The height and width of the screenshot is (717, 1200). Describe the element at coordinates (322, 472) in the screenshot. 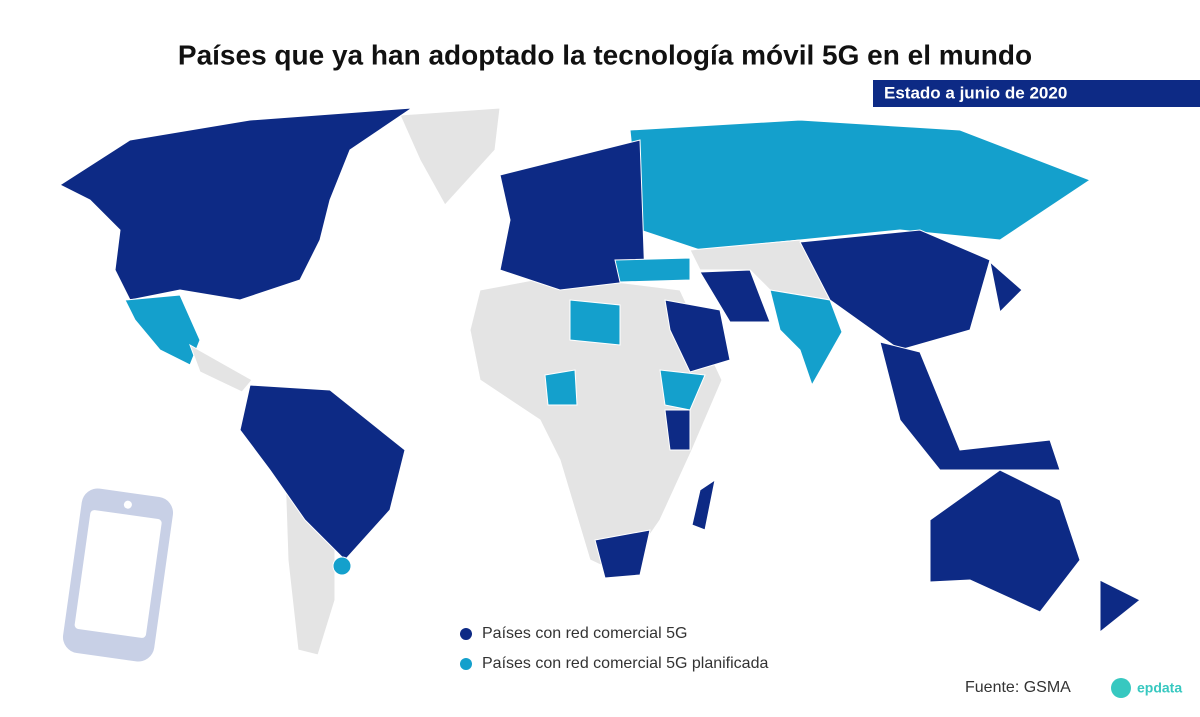

I see `south-america-north` at that location.